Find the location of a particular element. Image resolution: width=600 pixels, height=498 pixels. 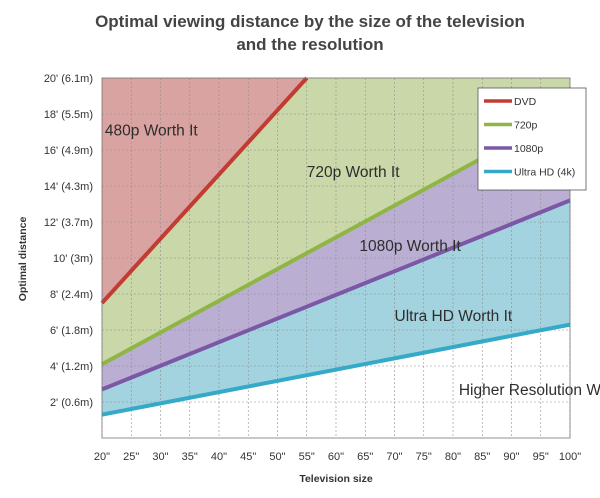

y-axis-label: Optimal distance is located at coordinates (23, 259).